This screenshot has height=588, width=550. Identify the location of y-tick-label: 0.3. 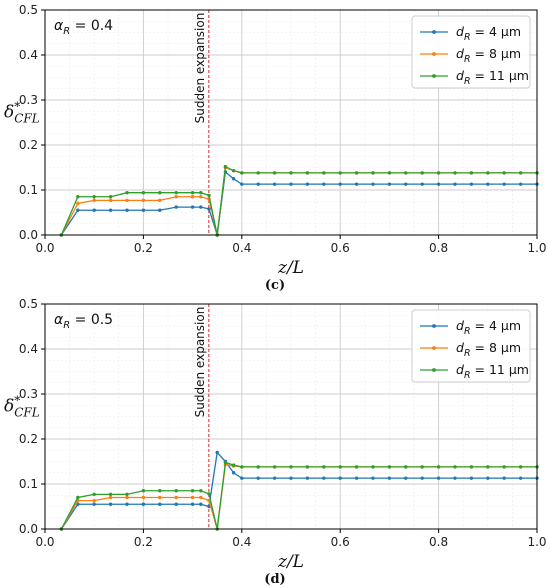
(28, 100).